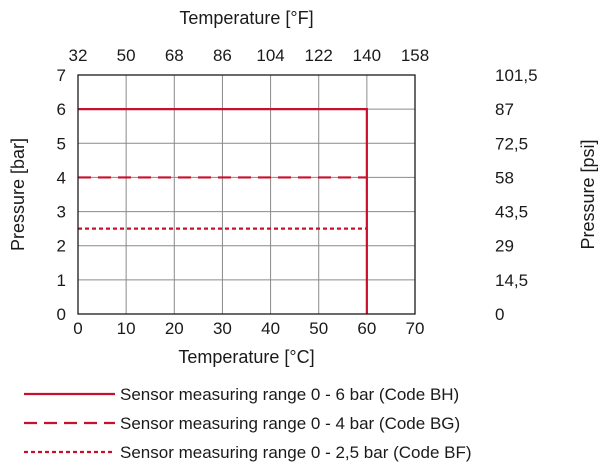  I want to click on x-bottom-tick-label: 50, so click(318, 328).